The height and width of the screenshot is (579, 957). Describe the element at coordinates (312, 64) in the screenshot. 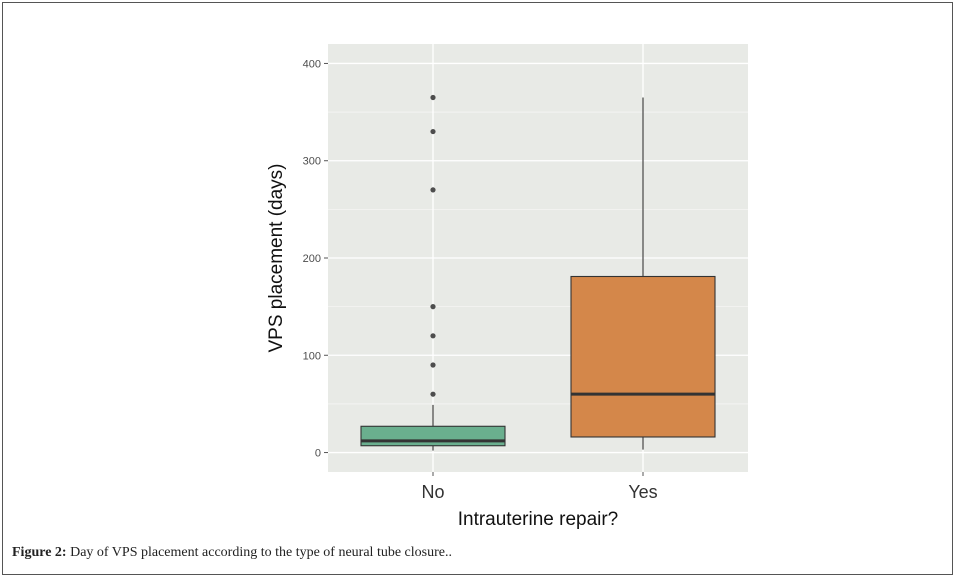

I see `y-tick-label: 400` at that location.